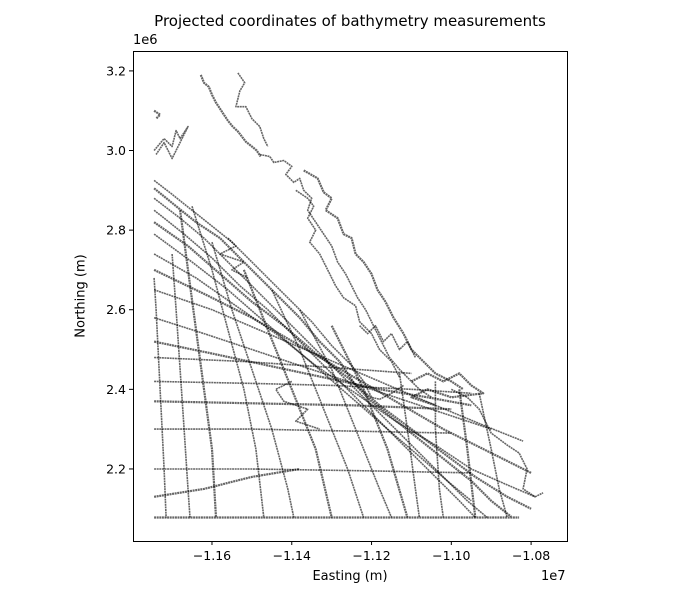  Describe the element at coordinates (451, 555) in the screenshot. I see `x-tick-label: −1.10` at that location.